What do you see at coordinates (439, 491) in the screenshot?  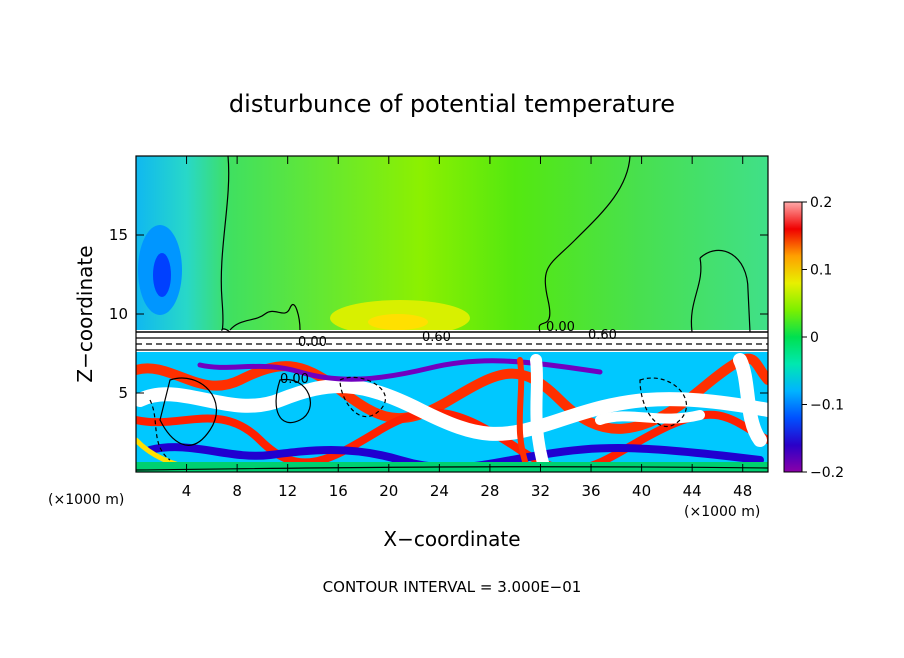 I see `x-tick-label: 24` at bounding box center [439, 491].